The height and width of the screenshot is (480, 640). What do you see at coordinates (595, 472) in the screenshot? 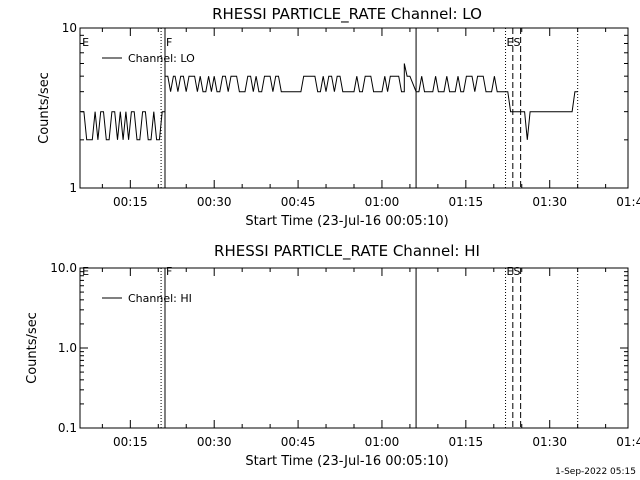
I see `generation-timestamp: 1-Sep-2022 05:15` at bounding box center [595, 472].